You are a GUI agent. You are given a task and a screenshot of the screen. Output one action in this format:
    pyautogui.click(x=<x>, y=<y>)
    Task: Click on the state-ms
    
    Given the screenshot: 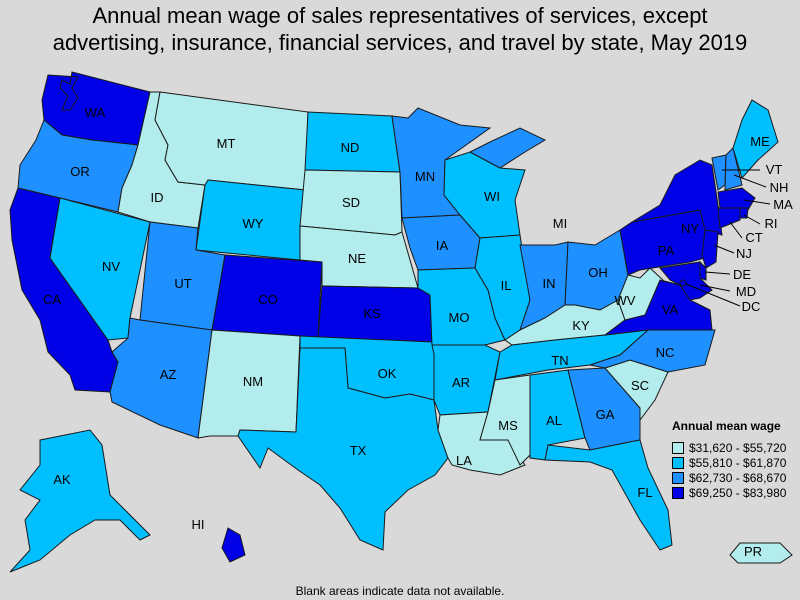 What is the action you would take?
    pyautogui.click(x=505, y=420)
    